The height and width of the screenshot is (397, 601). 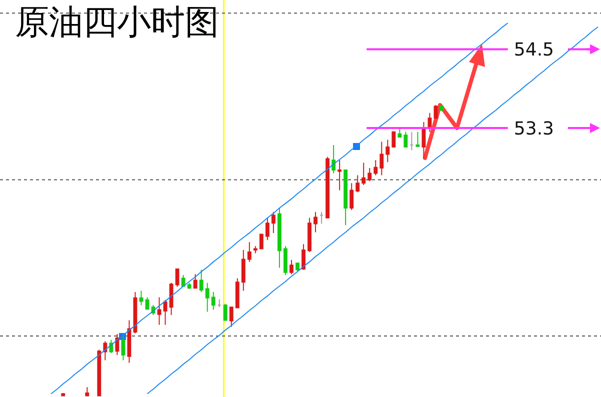 What do you see at coordinates (117, 22) in the screenshot?
I see `chart-title: 原油四小时图` at bounding box center [117, 22].